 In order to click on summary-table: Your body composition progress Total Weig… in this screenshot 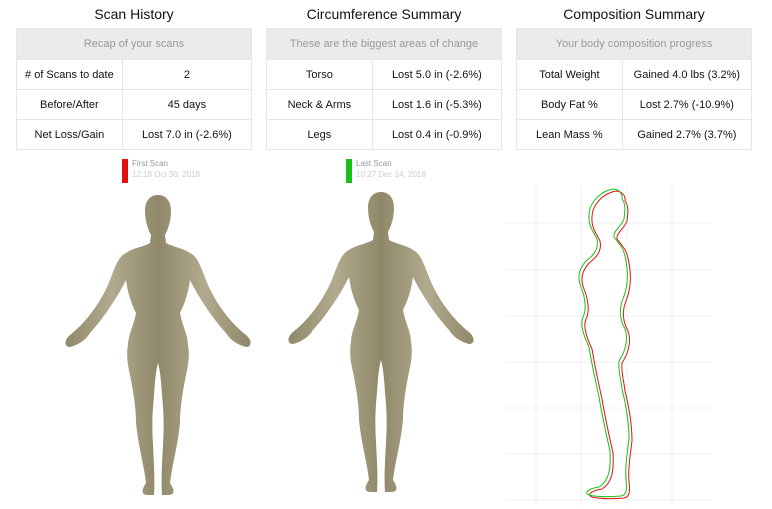, I will do `click(634, 89)`.